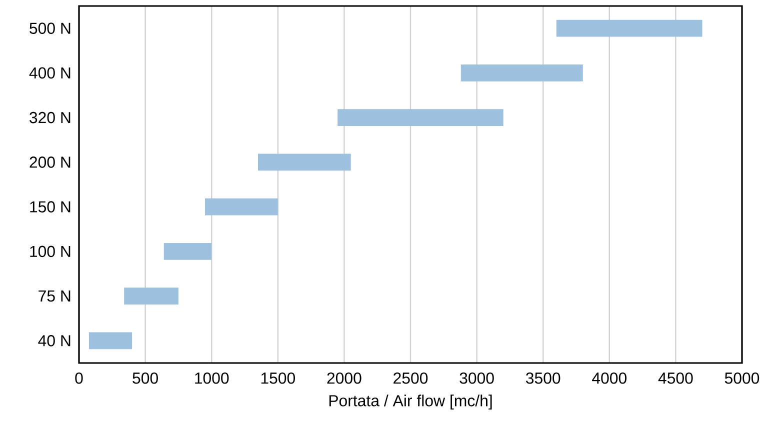 Image resolution: width=779 pixels, height=434 pixels. Describe the element at coordinates (411, 378) in the screenshot. I see `x-tick-label: 2500` at that location.